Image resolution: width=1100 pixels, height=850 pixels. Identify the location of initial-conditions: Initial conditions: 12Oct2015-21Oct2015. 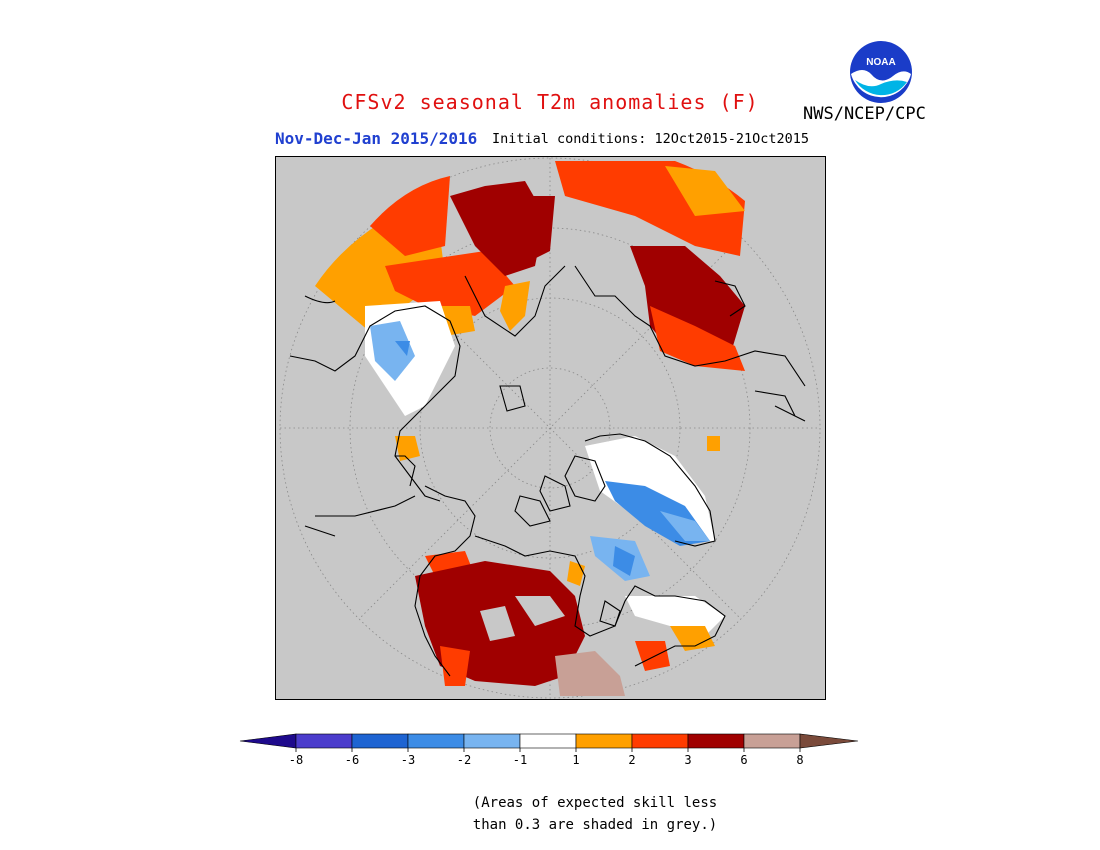
(650, 139).